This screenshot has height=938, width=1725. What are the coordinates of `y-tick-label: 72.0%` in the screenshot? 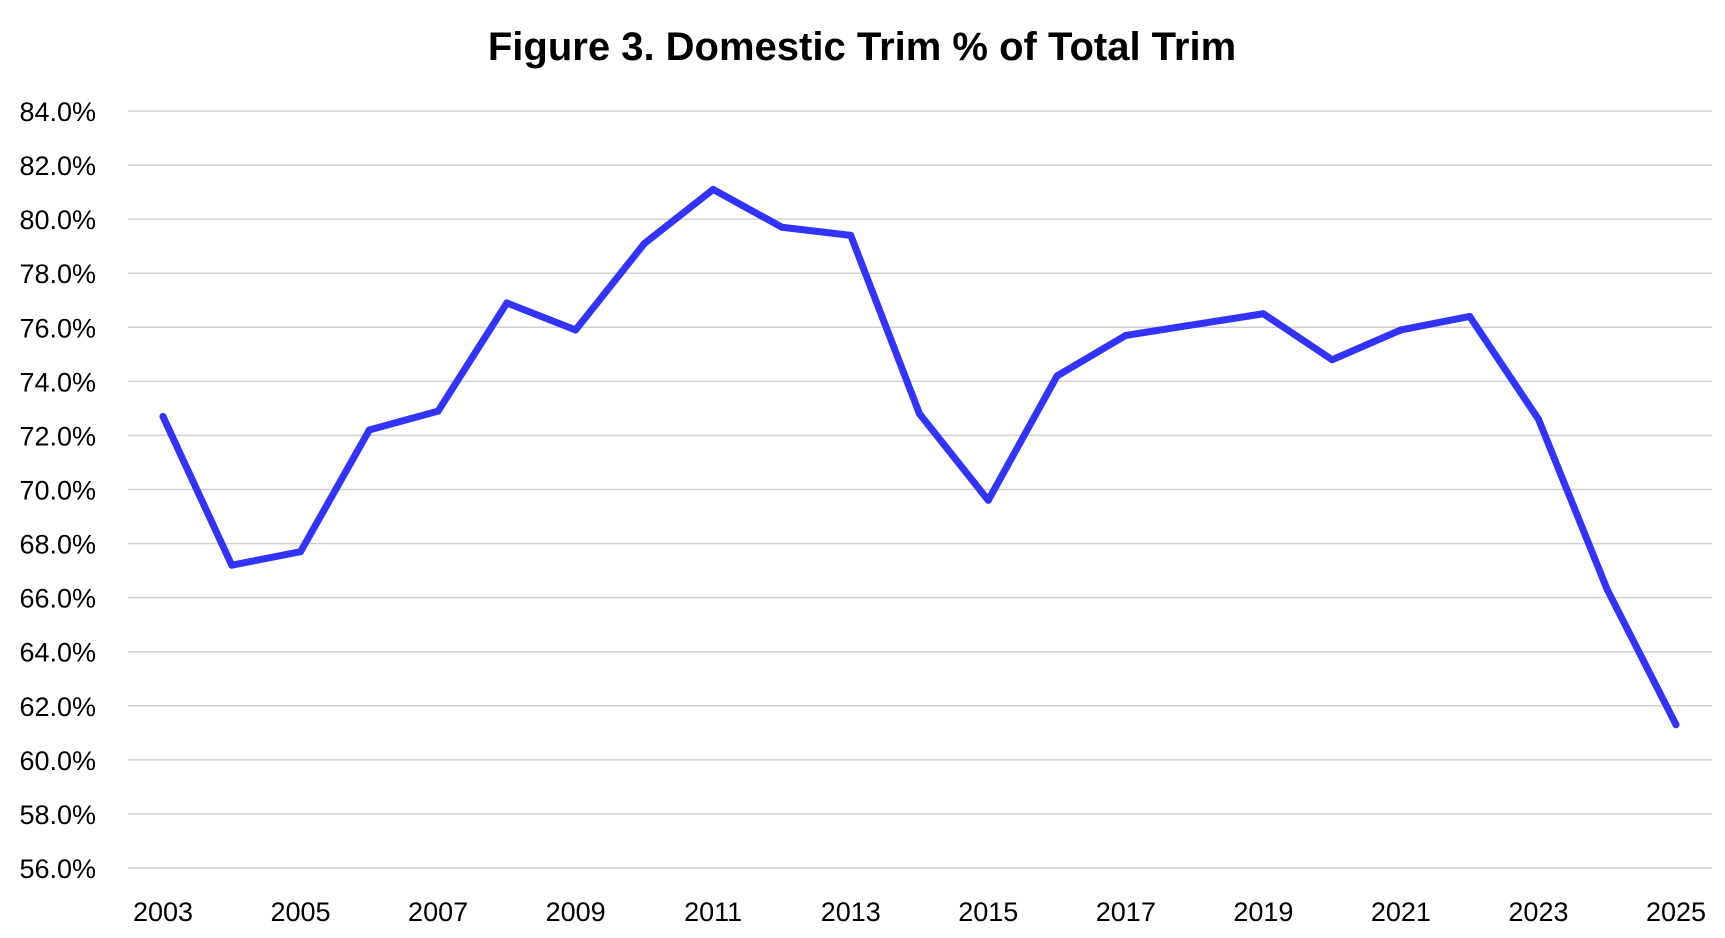 It's located at (57, 436).